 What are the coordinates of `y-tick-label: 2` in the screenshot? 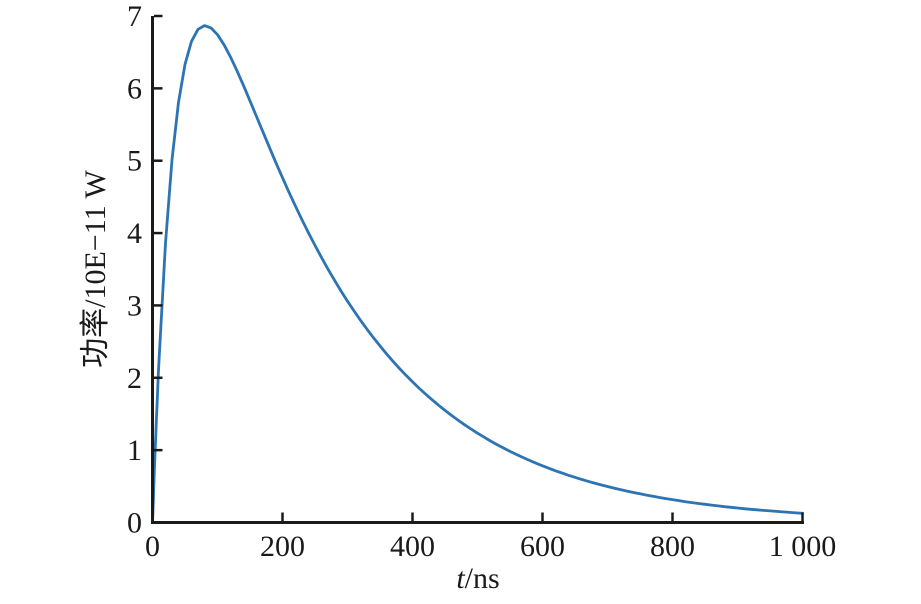 It's located at (134, 378).